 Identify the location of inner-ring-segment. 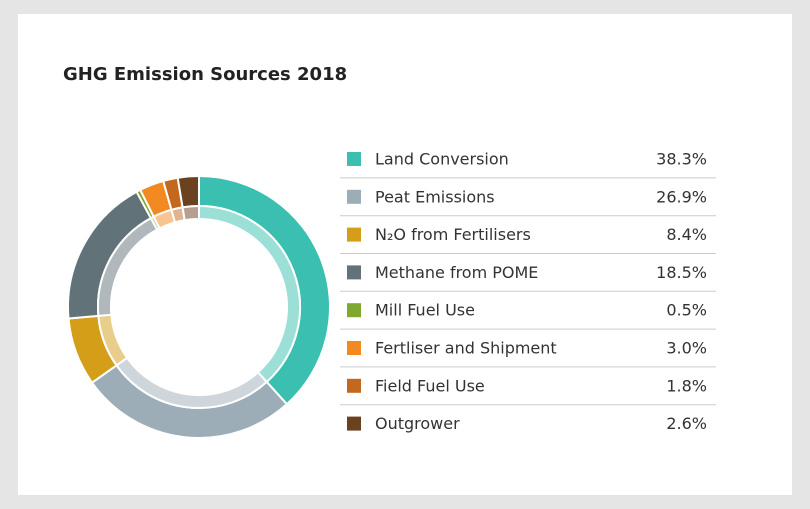
(190, 213).